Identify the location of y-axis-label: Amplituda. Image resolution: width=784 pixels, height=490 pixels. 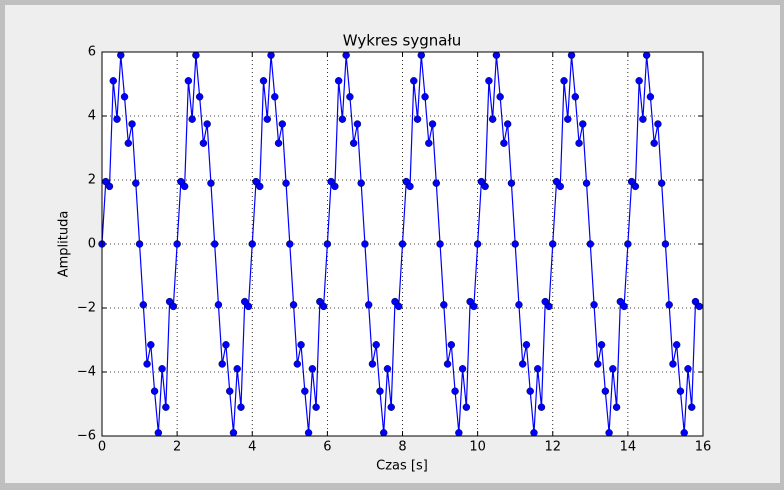
(64, 244).